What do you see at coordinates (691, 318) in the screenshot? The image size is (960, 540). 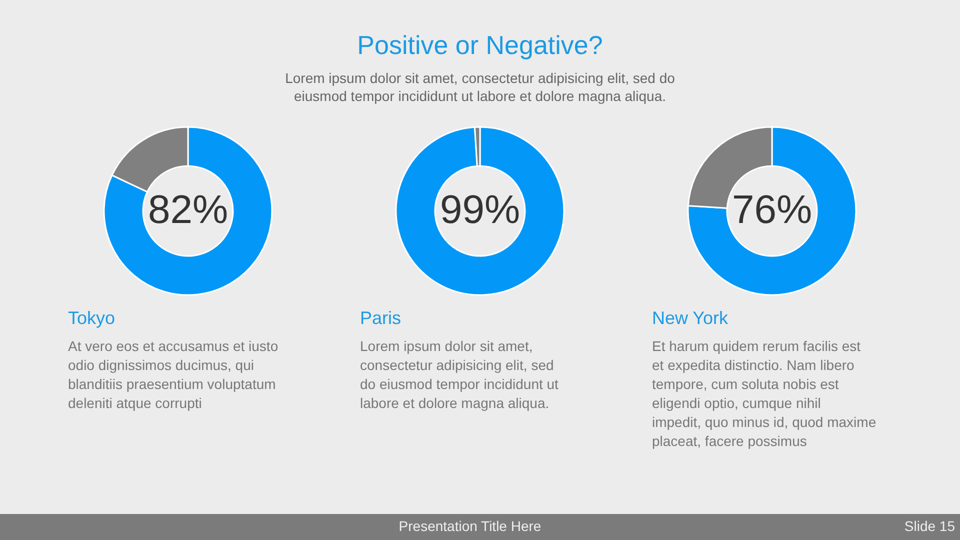 I see `text: New York` at bounding box center [691, 318].